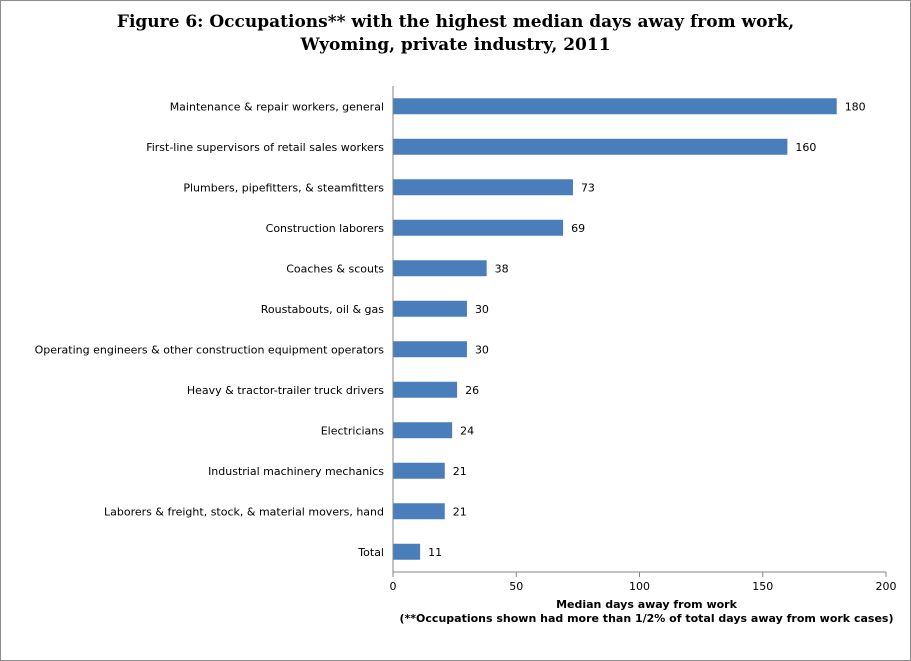 The height and width of the screenshot is (661, 911). What do you see at coordinates (435, 552) in the screenshot?
I see `data-label: 11` at bounding box center [435, 552].